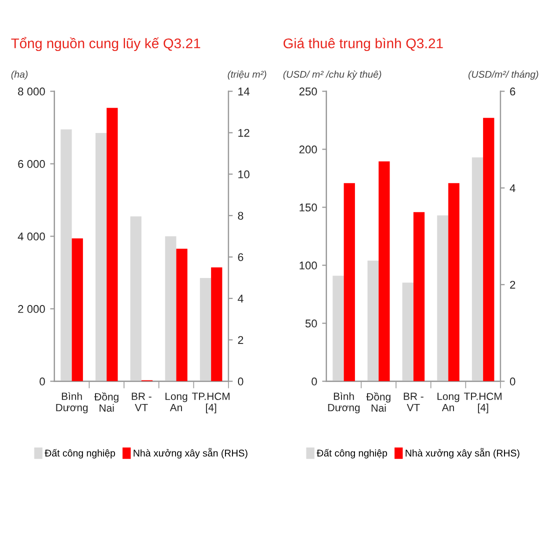 The image size is (544, 537). What do you see at coordinates (311, 324) in the screenshot?
I see `y-tick-label: 50` at bounding box center [311, 324].